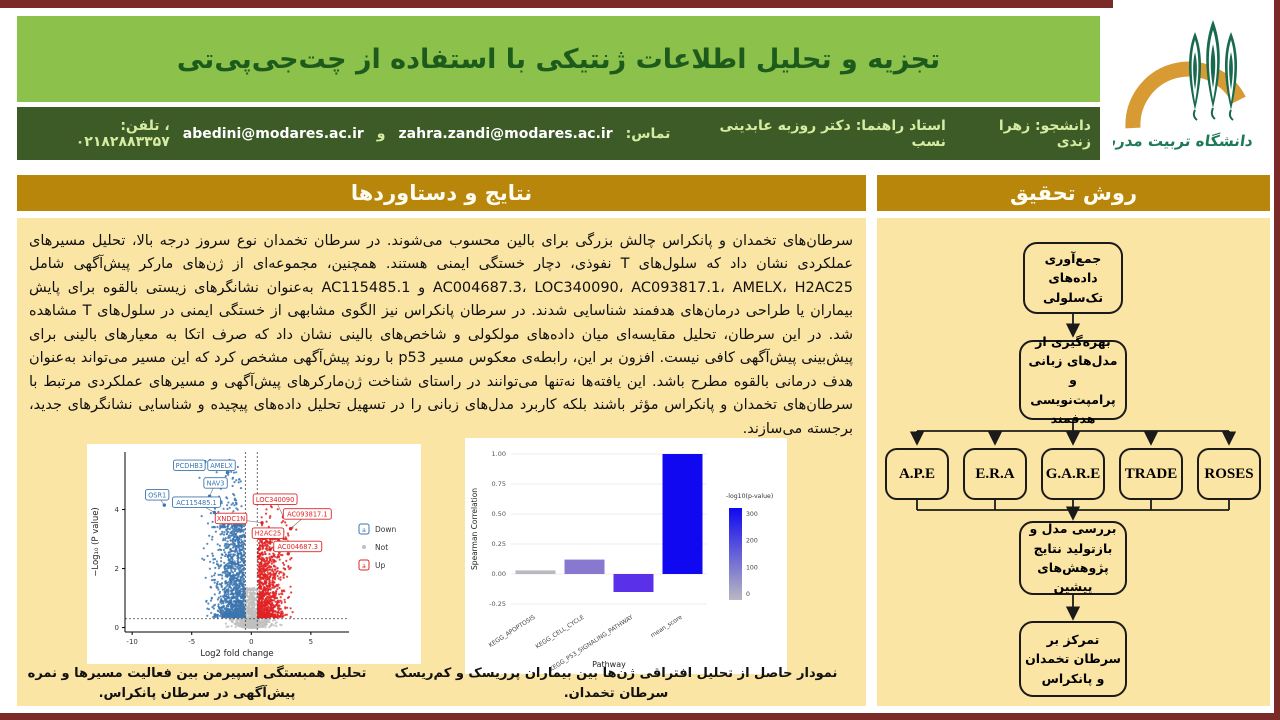 This screenshot has width=1280, height=720. I want to click on svg-text: H2AC25, so click(268, 534).